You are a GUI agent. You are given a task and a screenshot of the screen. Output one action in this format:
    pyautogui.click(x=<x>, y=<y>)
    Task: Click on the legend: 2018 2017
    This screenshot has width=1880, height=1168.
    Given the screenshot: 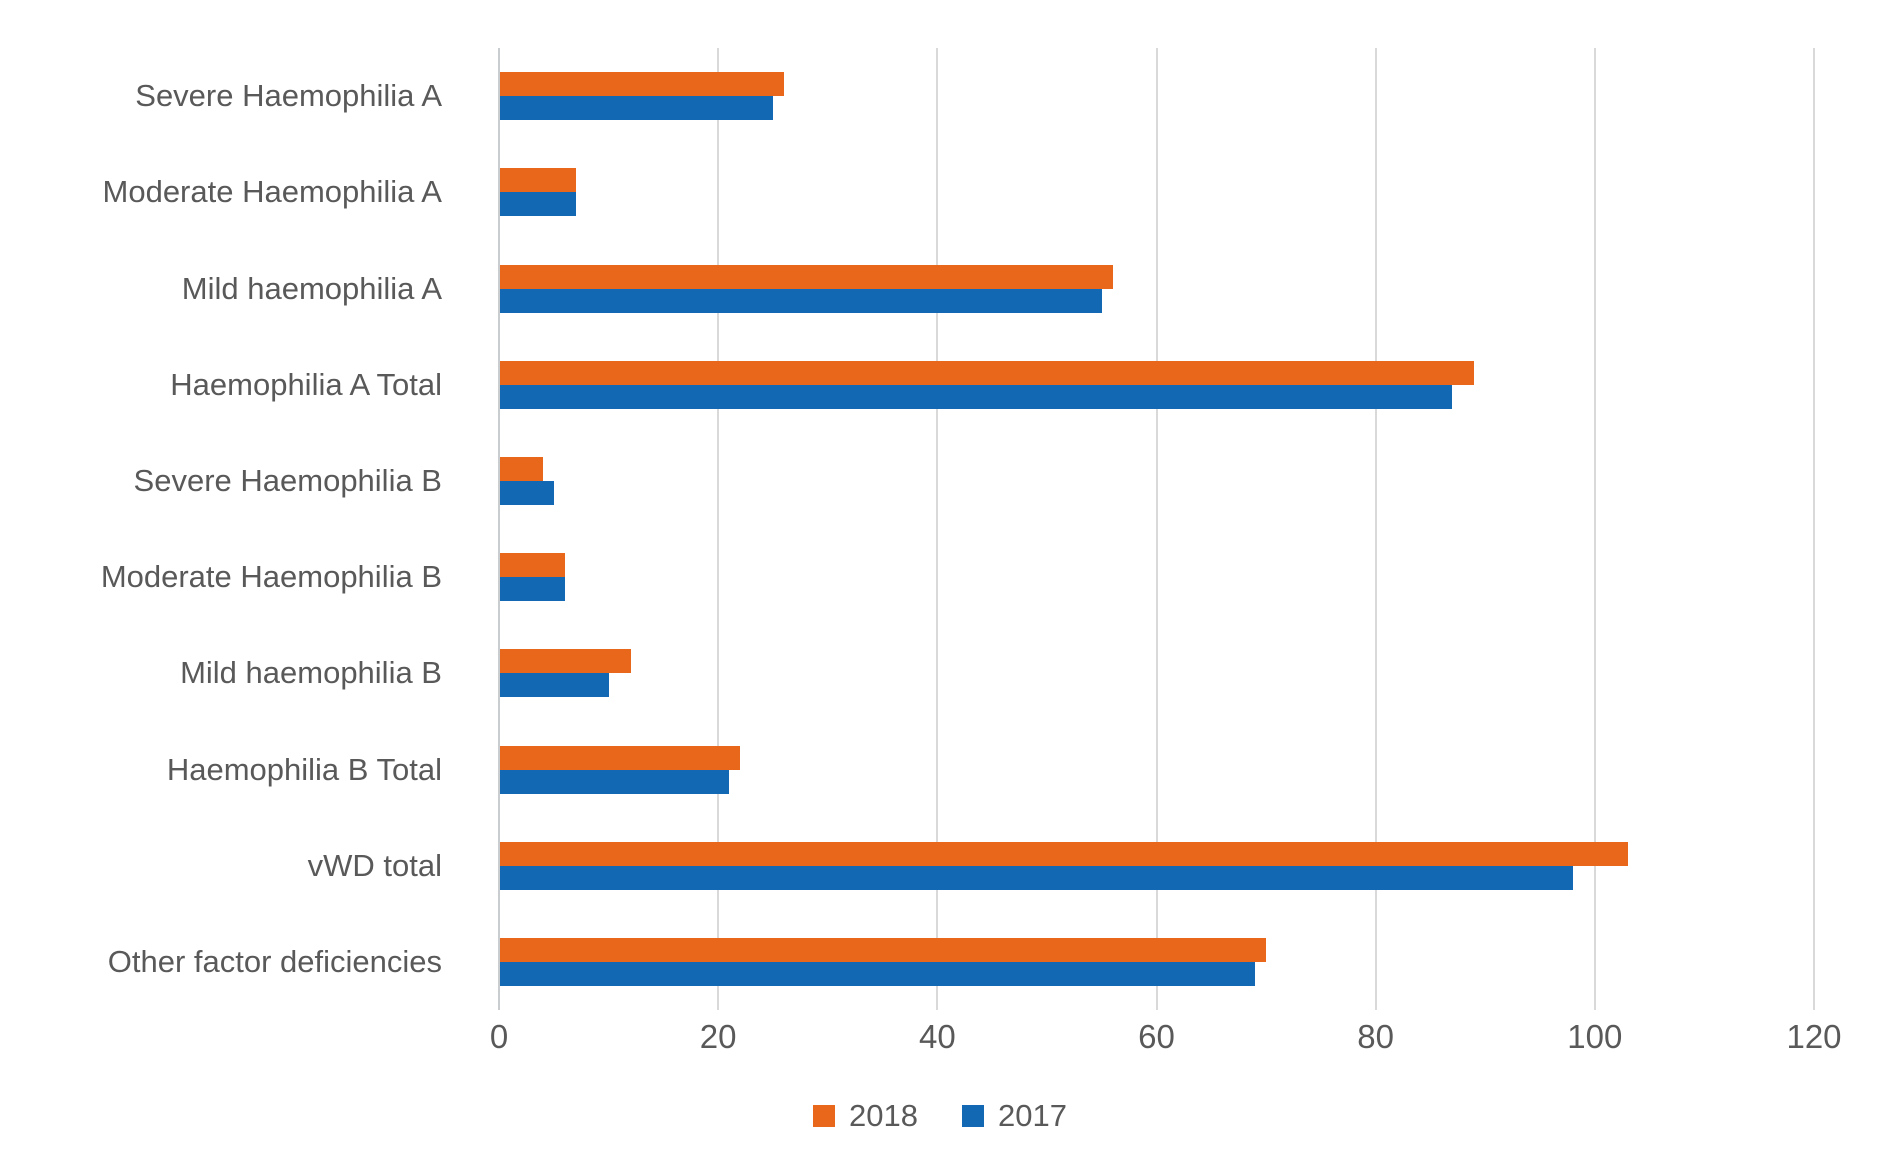 What is the action you would take?
    pyautogui.click(x=940, y=1116)
    